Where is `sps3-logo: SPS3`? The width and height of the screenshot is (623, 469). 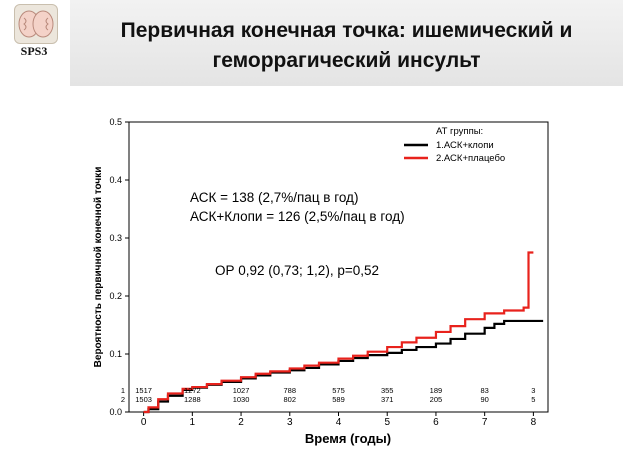 sps3-logo: SPS3 is located at coordinates (34, 32).